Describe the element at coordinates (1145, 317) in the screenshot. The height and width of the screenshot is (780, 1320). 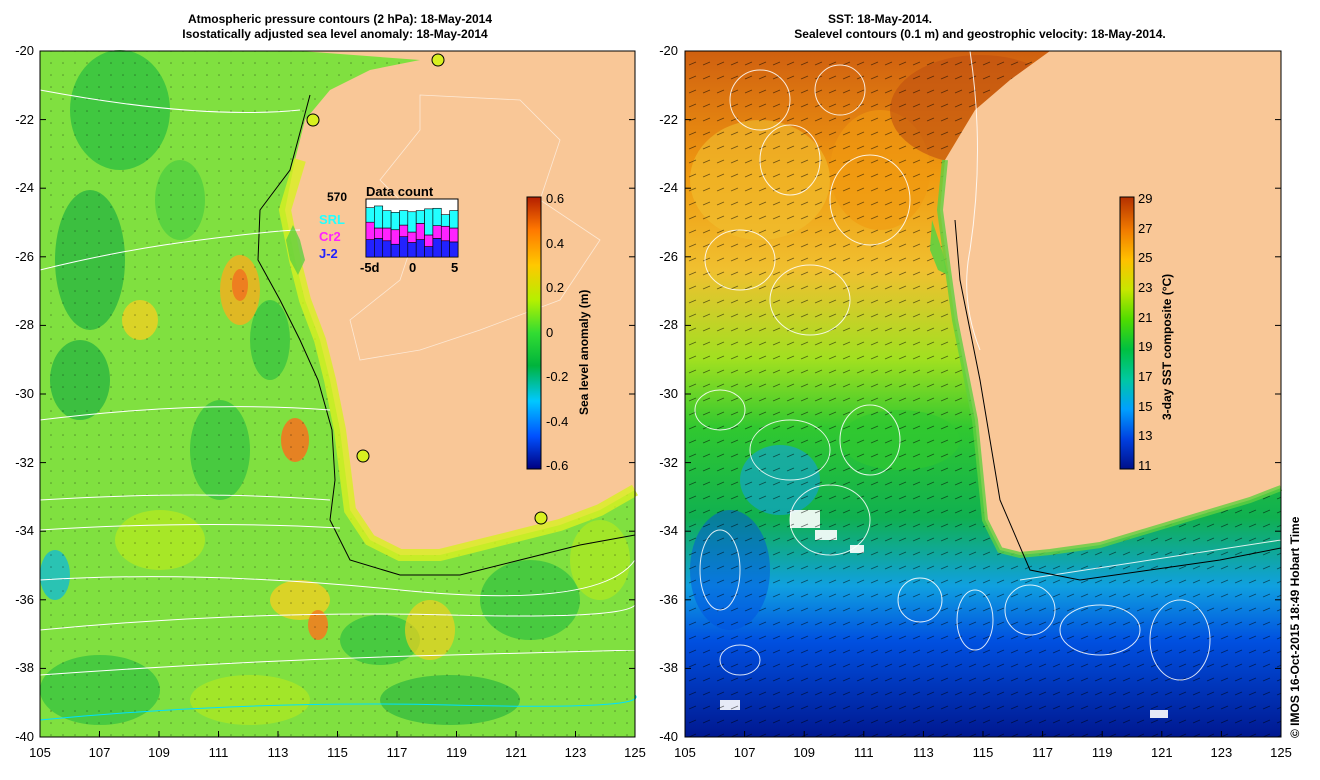
I see `right-colorbar-tick-label: 21` at that location.